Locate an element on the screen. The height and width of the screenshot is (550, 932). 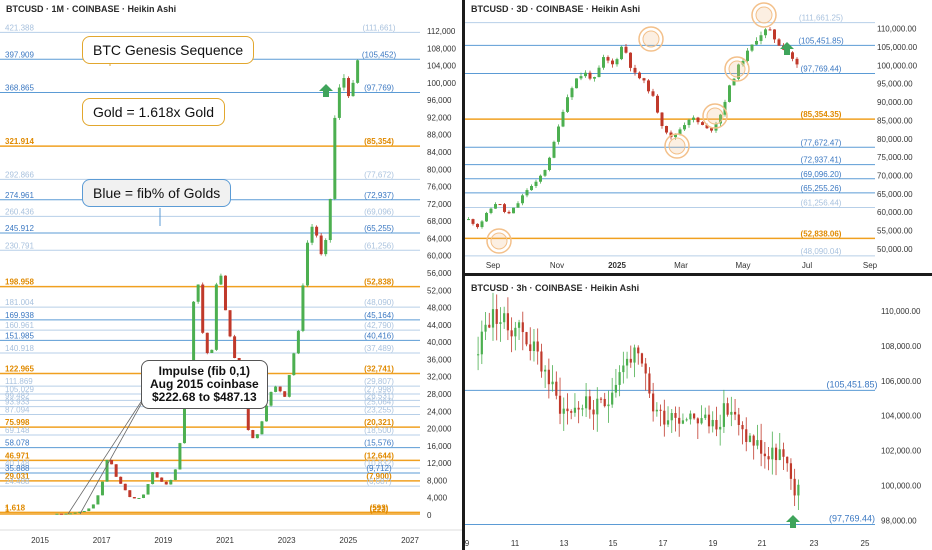
gold-callout: Gold = 1.618x Gold is located at coordinates (154, 112).